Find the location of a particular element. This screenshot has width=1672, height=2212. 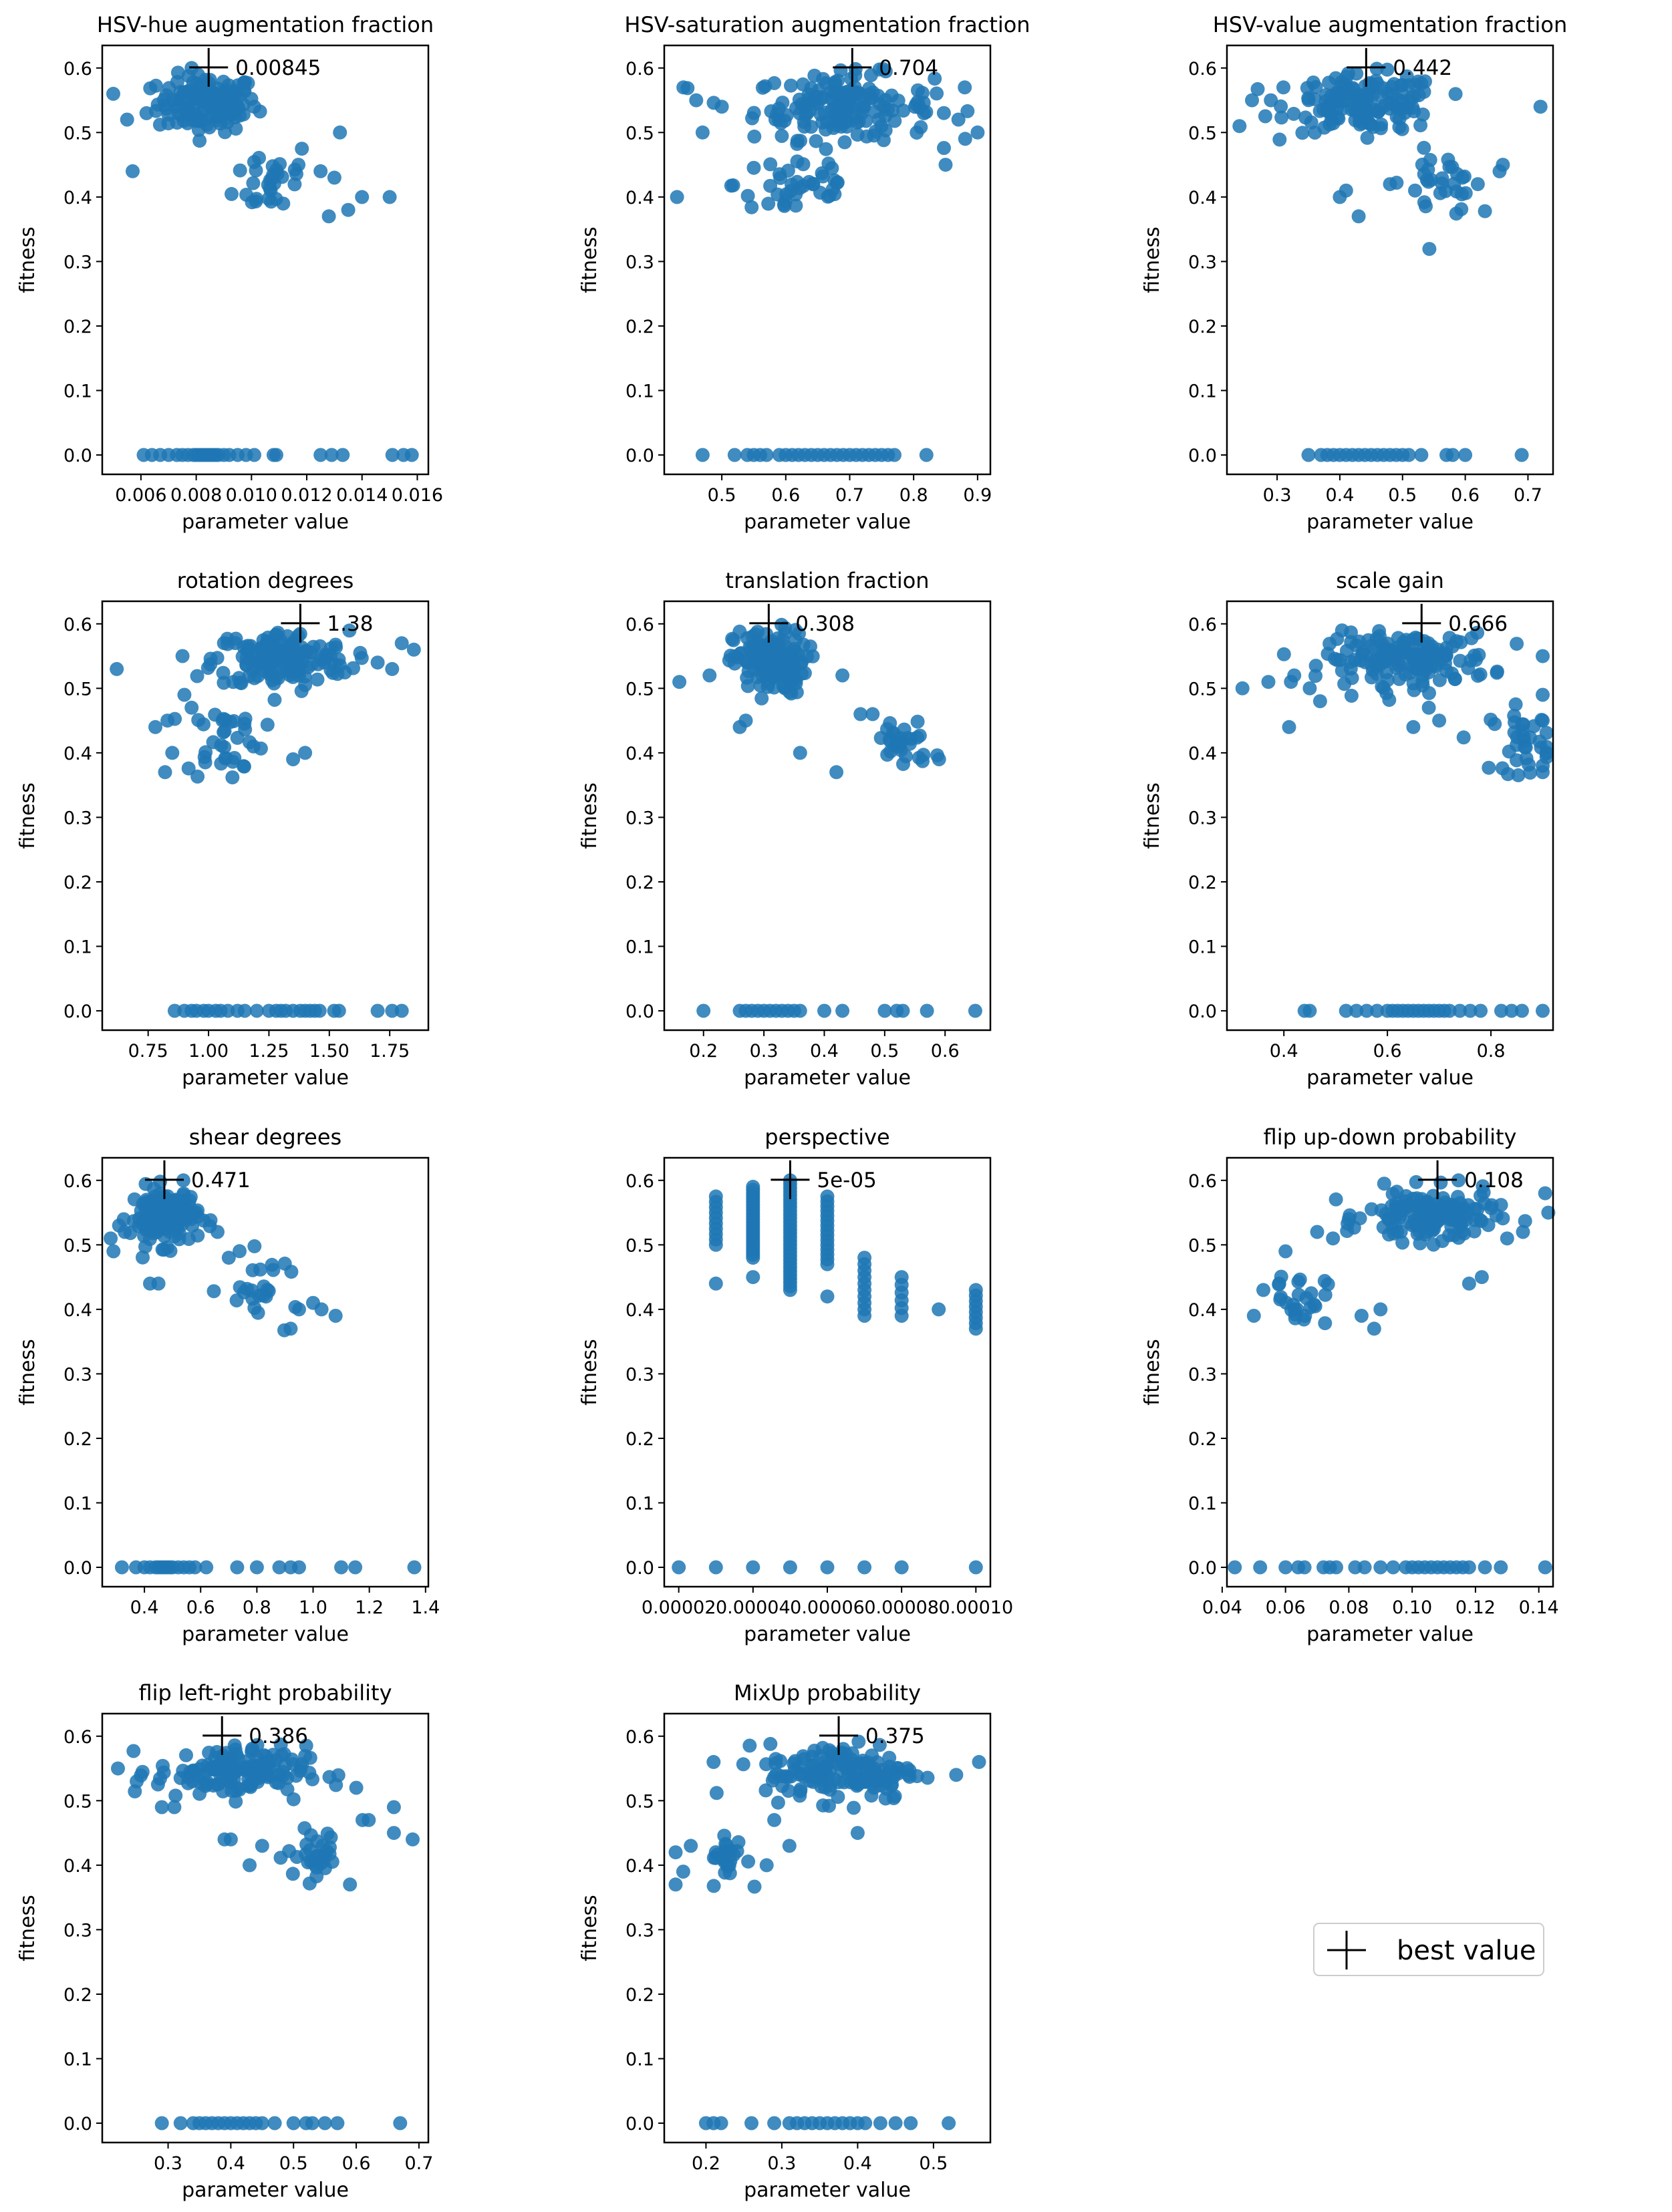

legend-label: best value is located at coordinates (1466, 1950).